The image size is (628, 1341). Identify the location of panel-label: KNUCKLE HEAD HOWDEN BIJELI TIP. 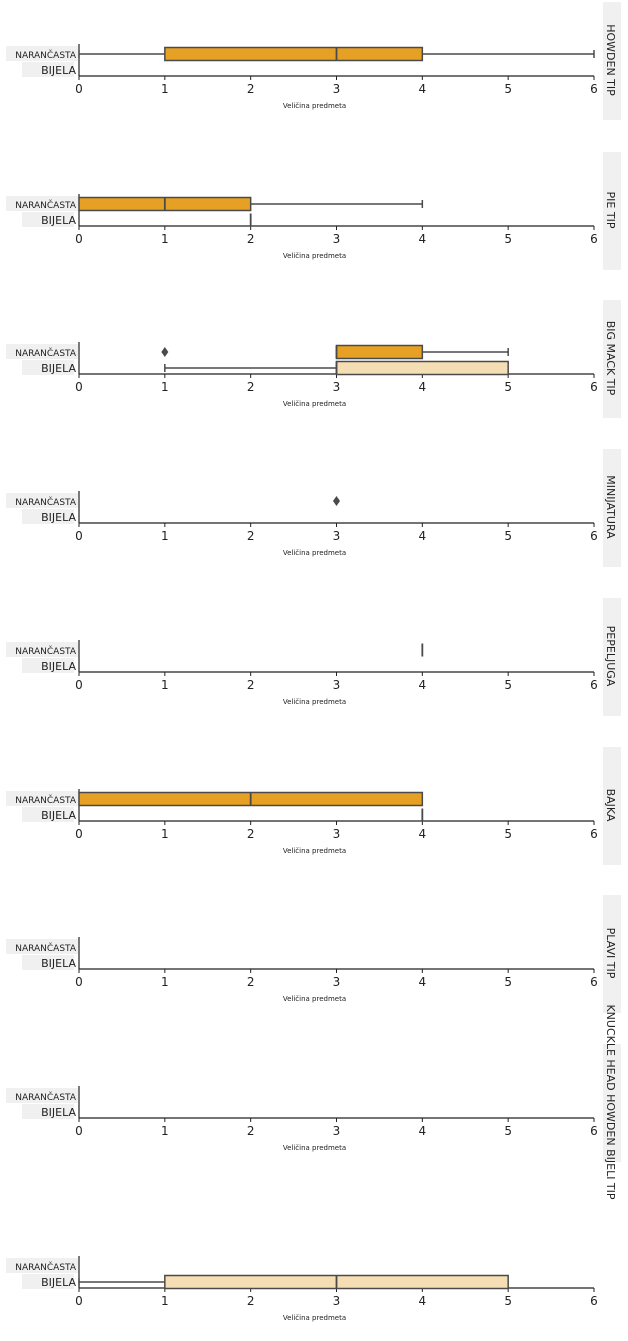
(610, 1101).